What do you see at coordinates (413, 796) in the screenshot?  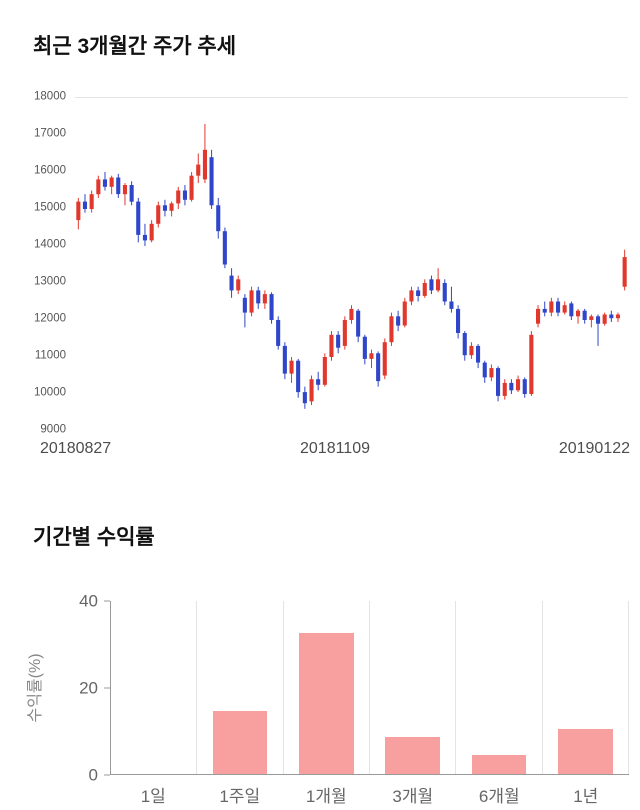 I see `returns-x-tick-label: 3개월` at bounding box center [413, 796].